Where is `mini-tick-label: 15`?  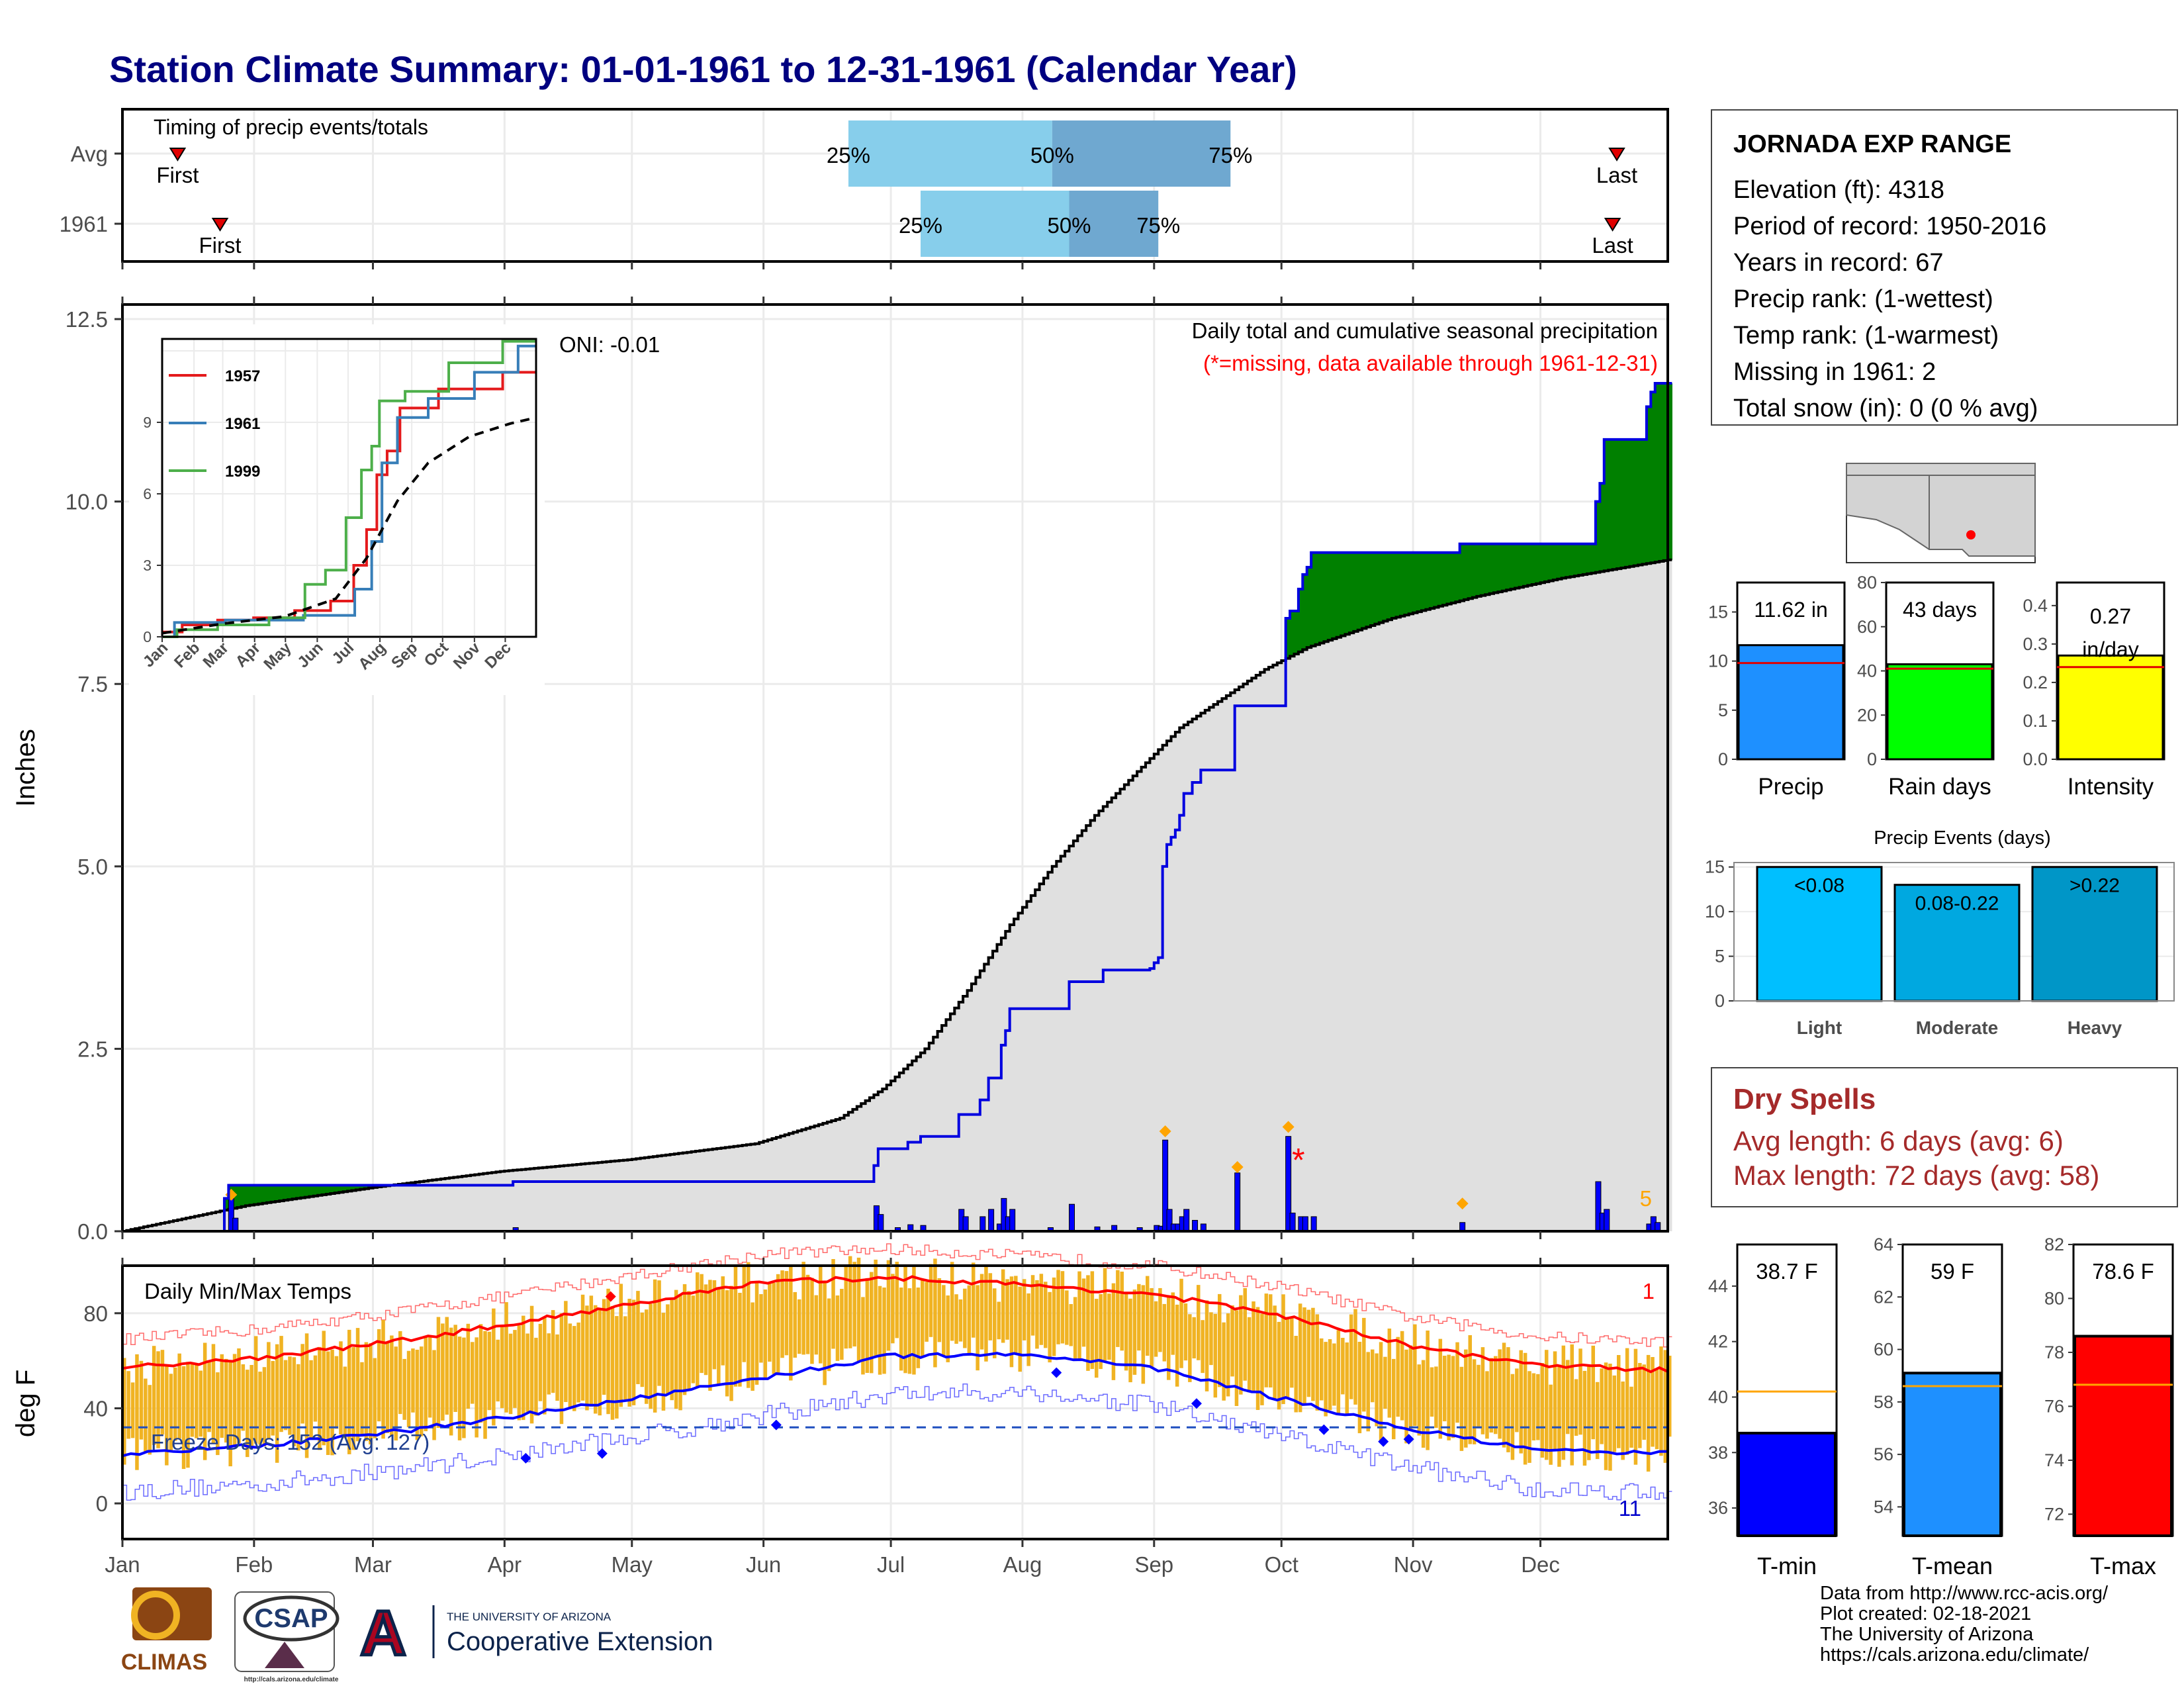 mini-tick-label: 15 is located at coordinates (1718, 612).